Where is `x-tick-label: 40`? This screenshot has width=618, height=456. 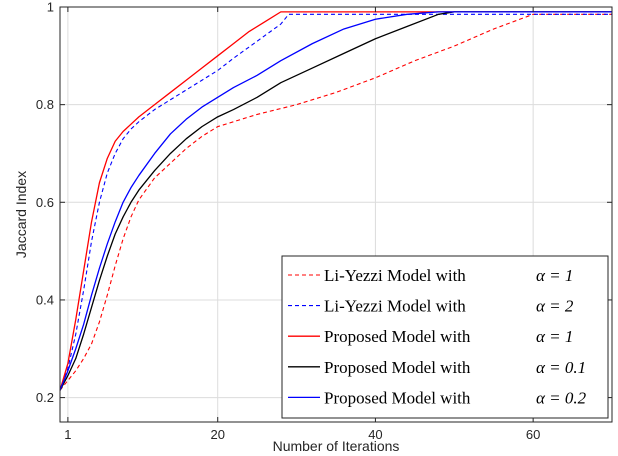 x-tick-label: 40 is located at coordinates (375, 434).